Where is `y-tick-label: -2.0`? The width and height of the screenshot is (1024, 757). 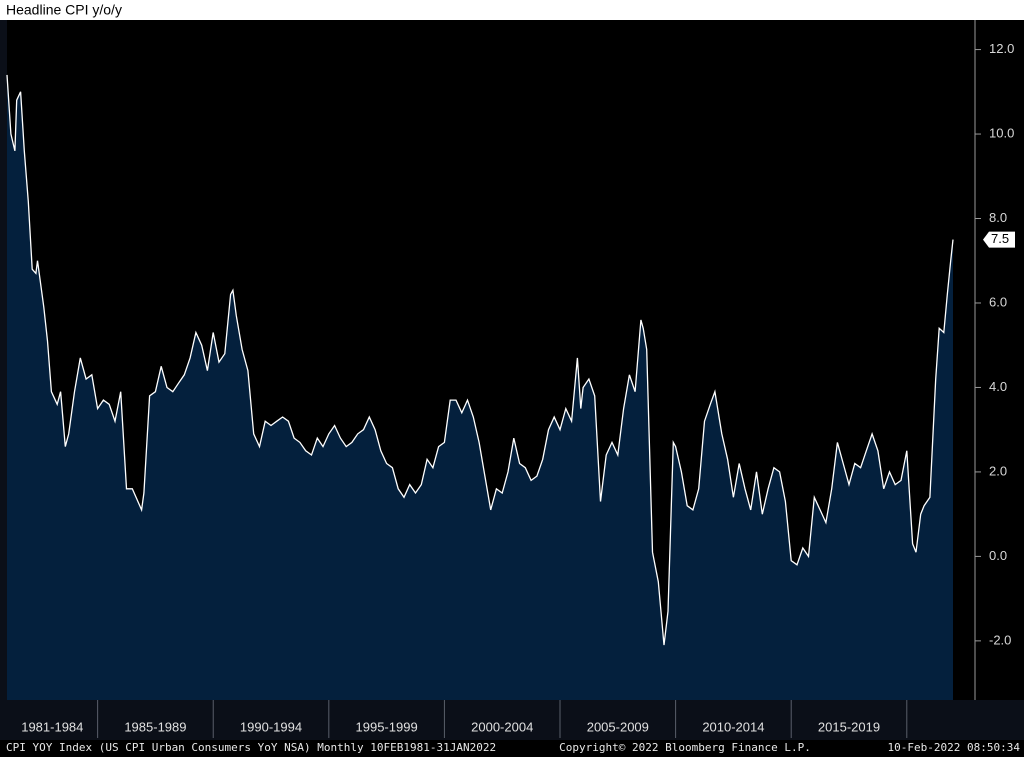
y-tick-label: -2.0 is located at coordinates (1000, 639).